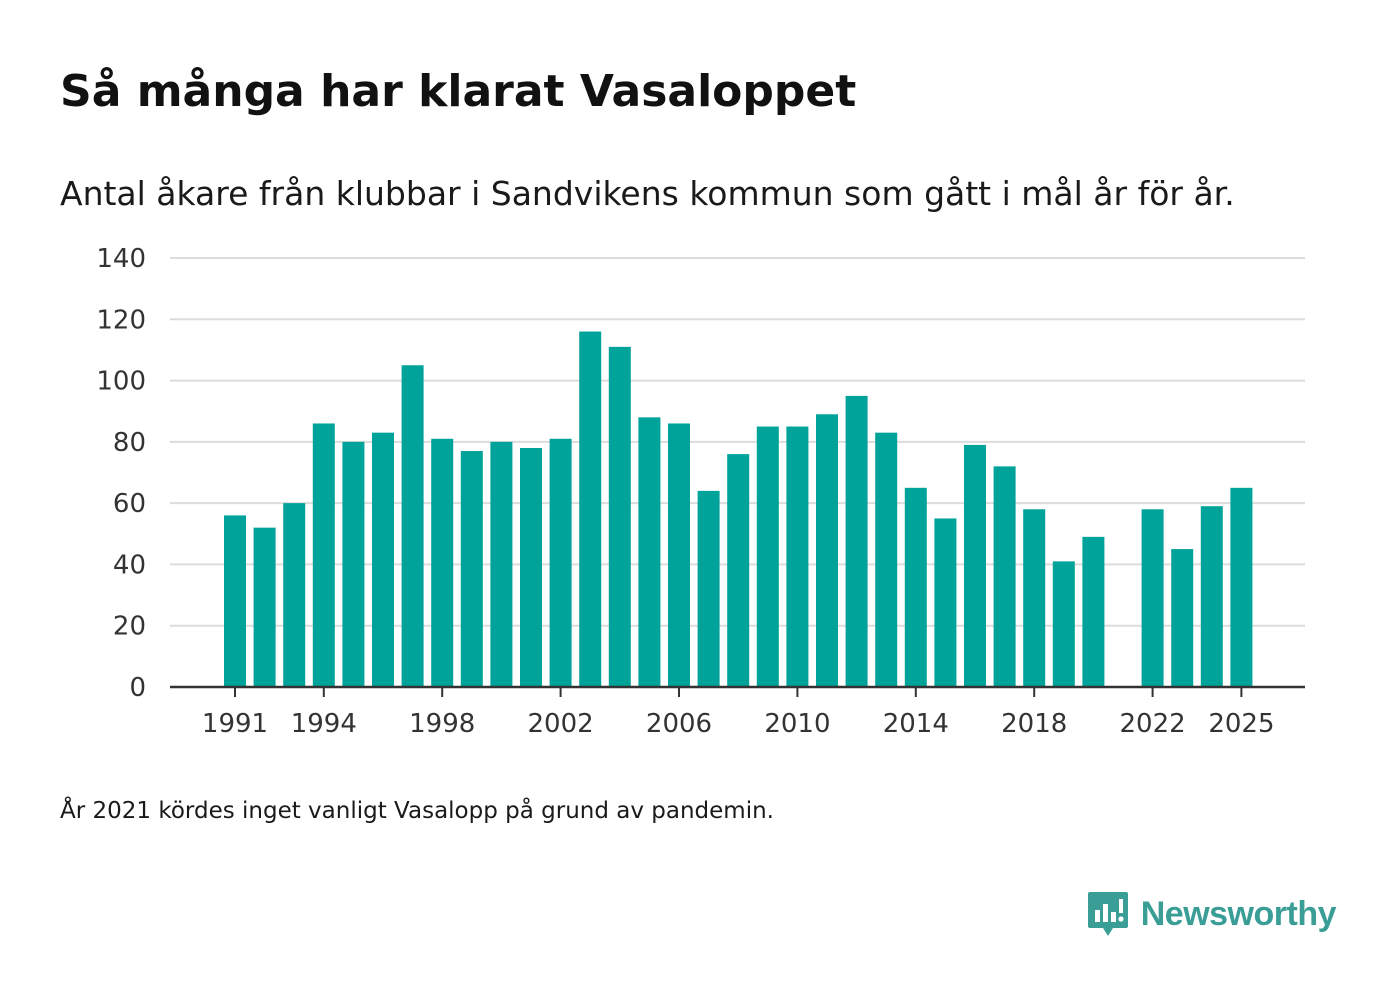 This screenshot has width=1400, height=1000. I want to click on bar-1991: 1991: 56, so click(235, 601).